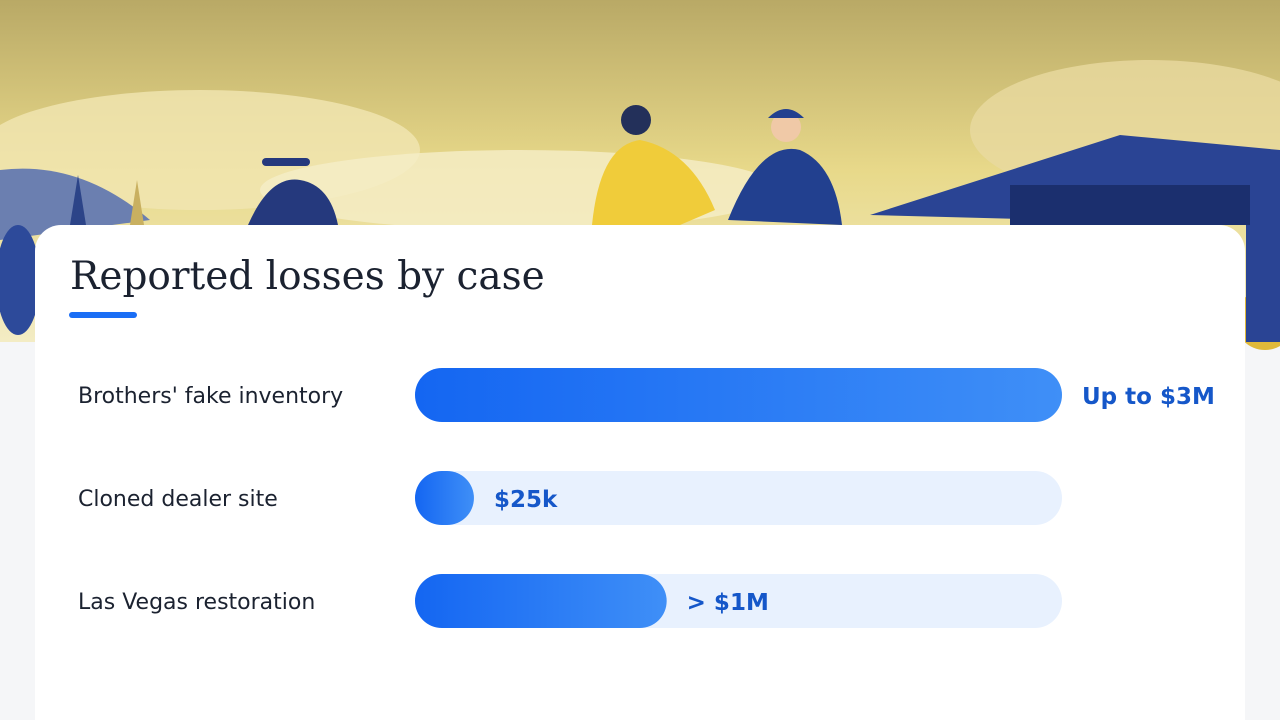  I want to click on value-label: > $1M, so click(728, 603).